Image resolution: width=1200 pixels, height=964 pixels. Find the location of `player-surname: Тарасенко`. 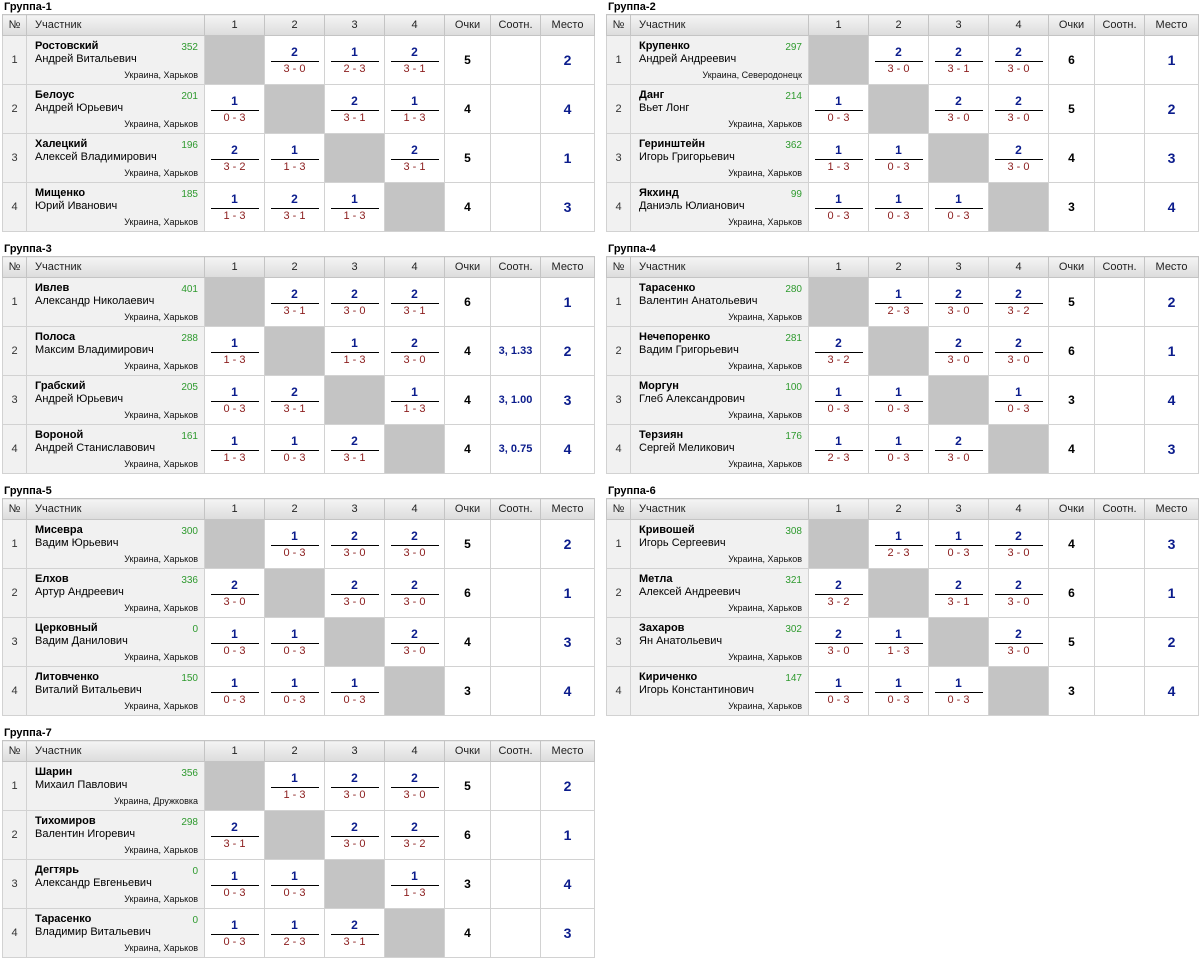

player-surname: Тарасенко is located at coordinates (63, 919).